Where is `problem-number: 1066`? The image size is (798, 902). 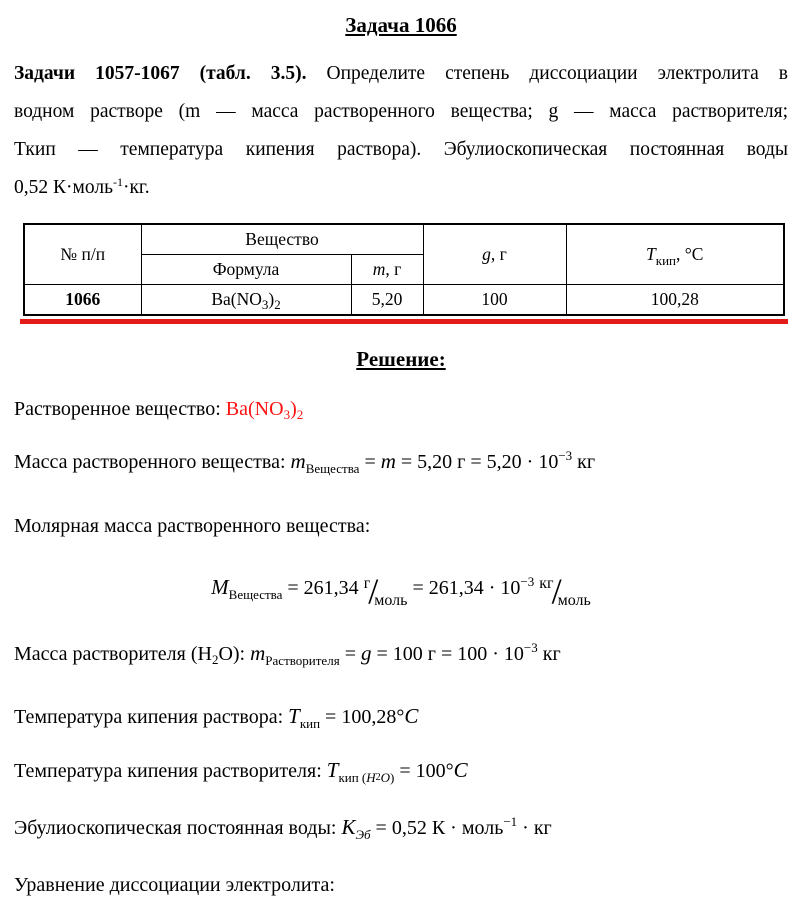
problem-number: 1066 is located at coordinates (83, 299).